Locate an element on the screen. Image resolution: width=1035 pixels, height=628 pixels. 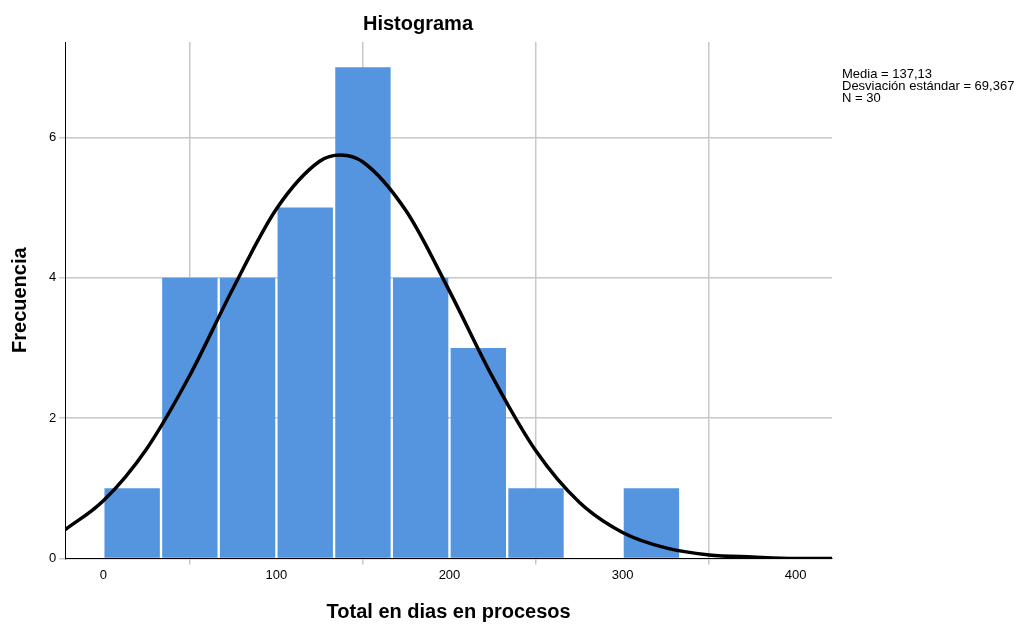
chart-title: Histograma is located at coordinates (418, 22).